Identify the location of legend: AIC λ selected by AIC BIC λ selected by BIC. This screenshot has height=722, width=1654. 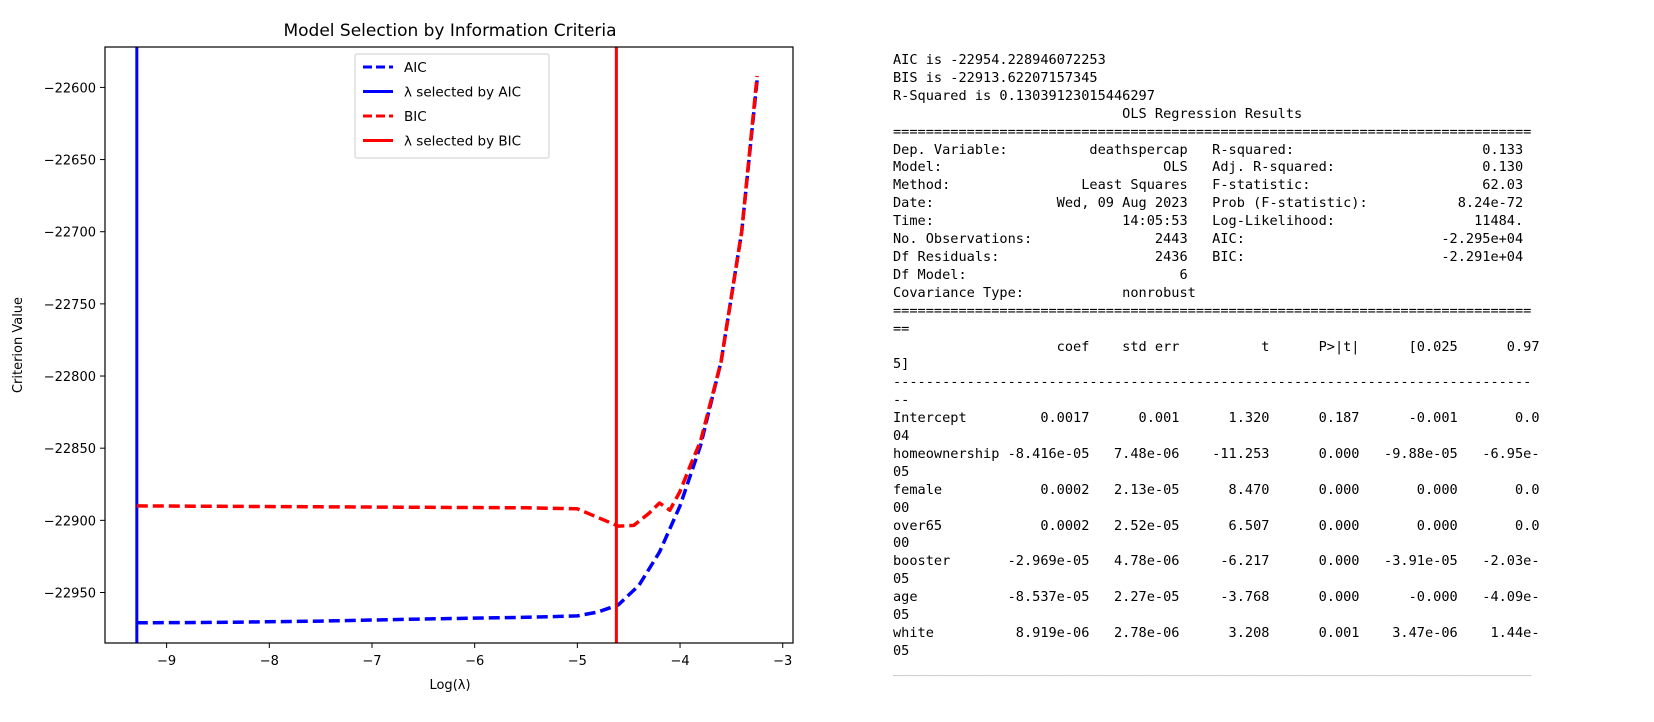
(452, 106).